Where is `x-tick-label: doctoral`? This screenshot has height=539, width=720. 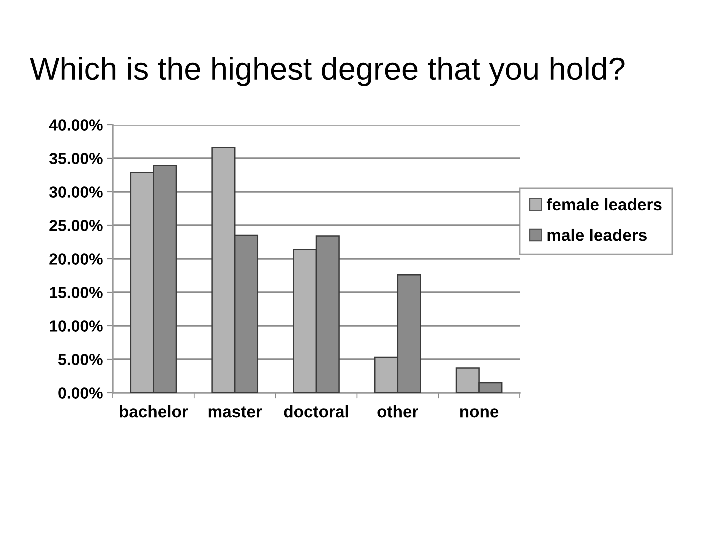
x-tick-label: doctoral is located at coordinates (316, 412).